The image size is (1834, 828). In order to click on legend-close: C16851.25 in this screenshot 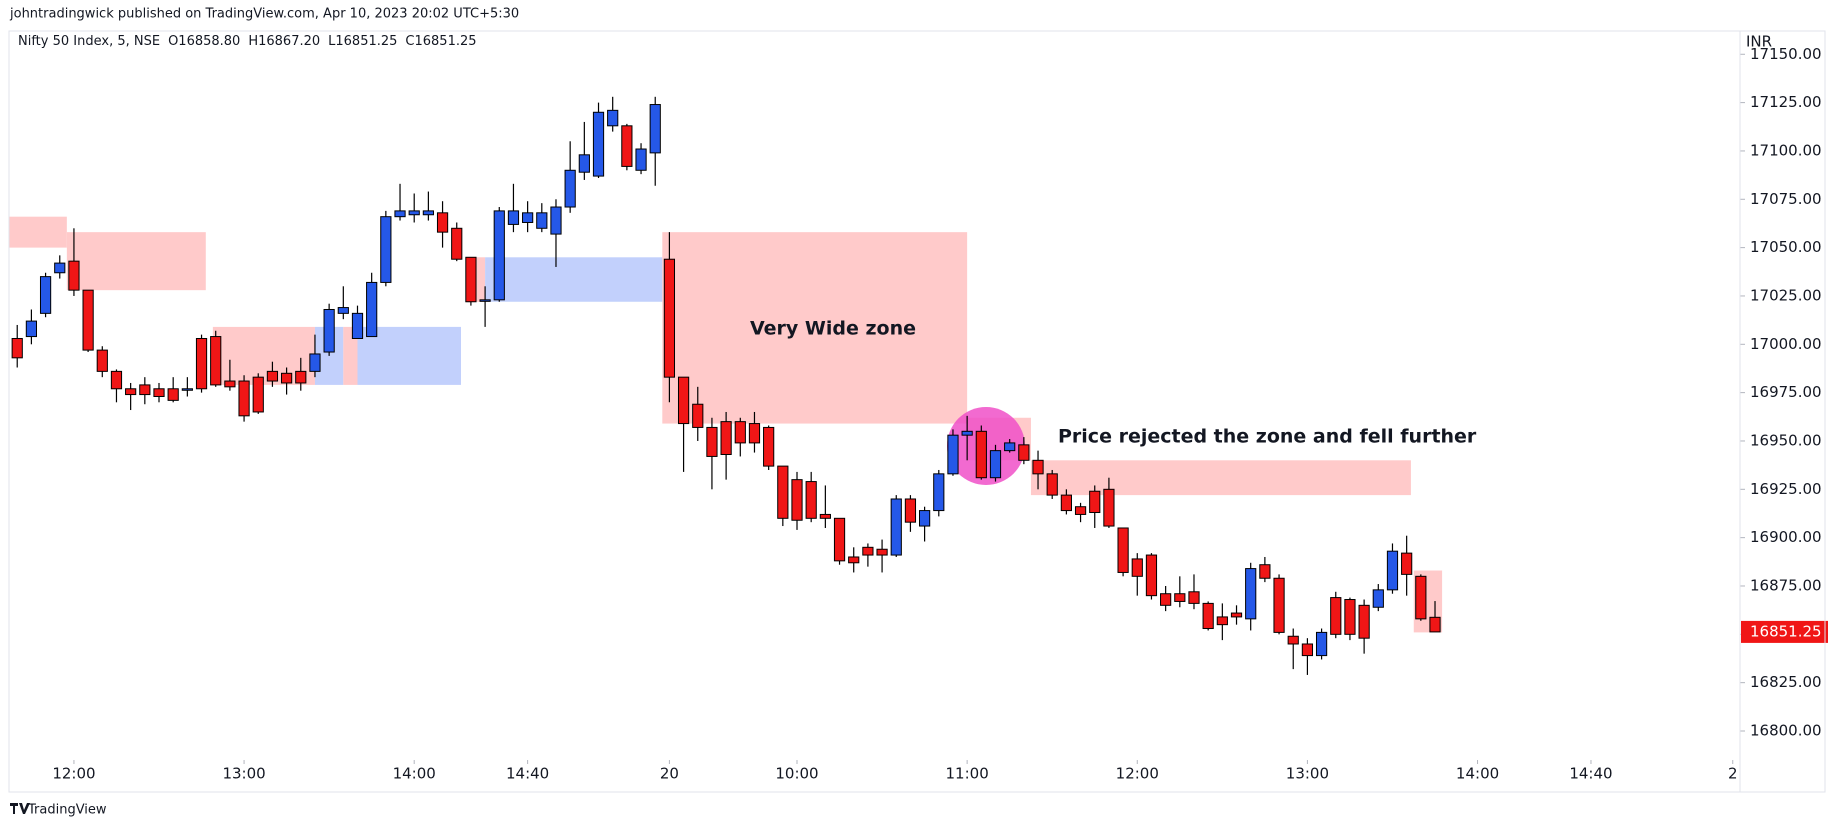, I will do `click(440, 41)`.